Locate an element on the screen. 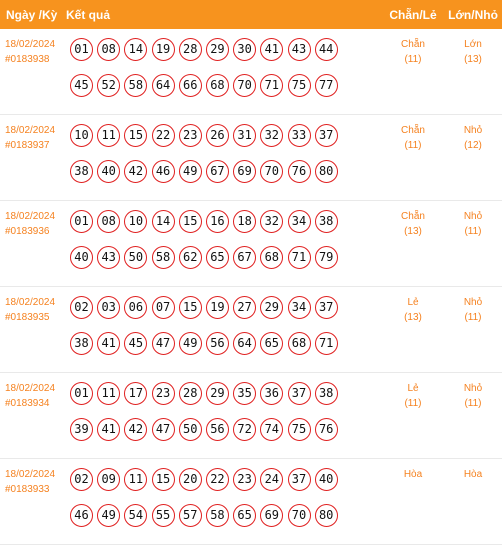 The image size is (502, 545). header-chanle: Chẵn/Lẻ is located at coordinates (413, 14).